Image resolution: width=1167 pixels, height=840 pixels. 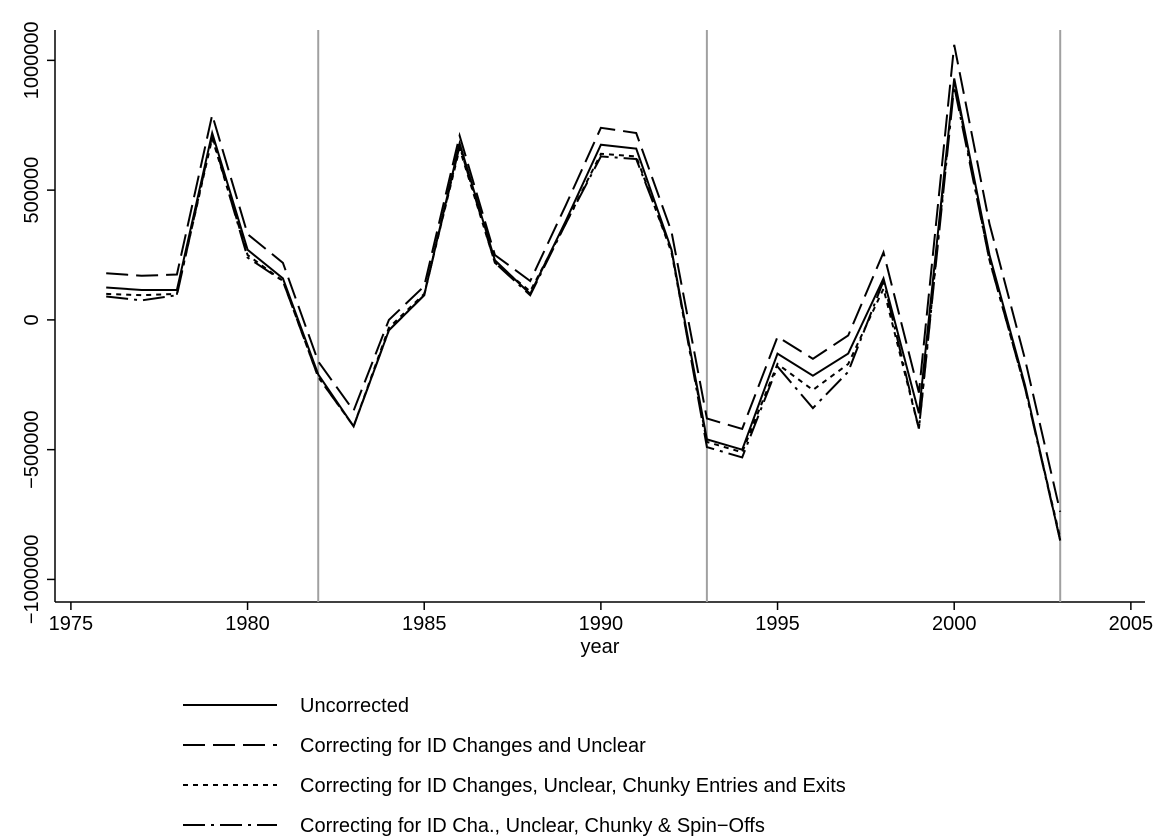 What do you see at coordinates (32, 580) in the screenshot?
I see `y-tick-label: −1000000` at bounding box center [32, 580].